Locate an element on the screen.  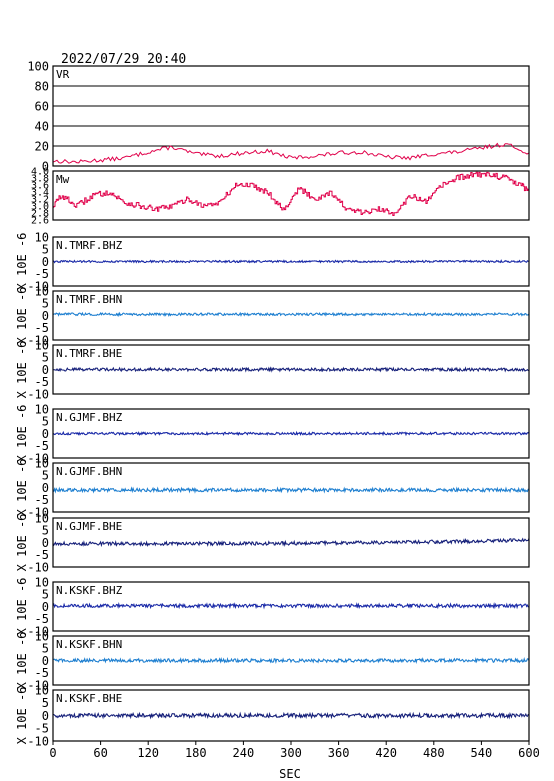
y-tick-label: 2.6 is located at coordinates (40, 221).